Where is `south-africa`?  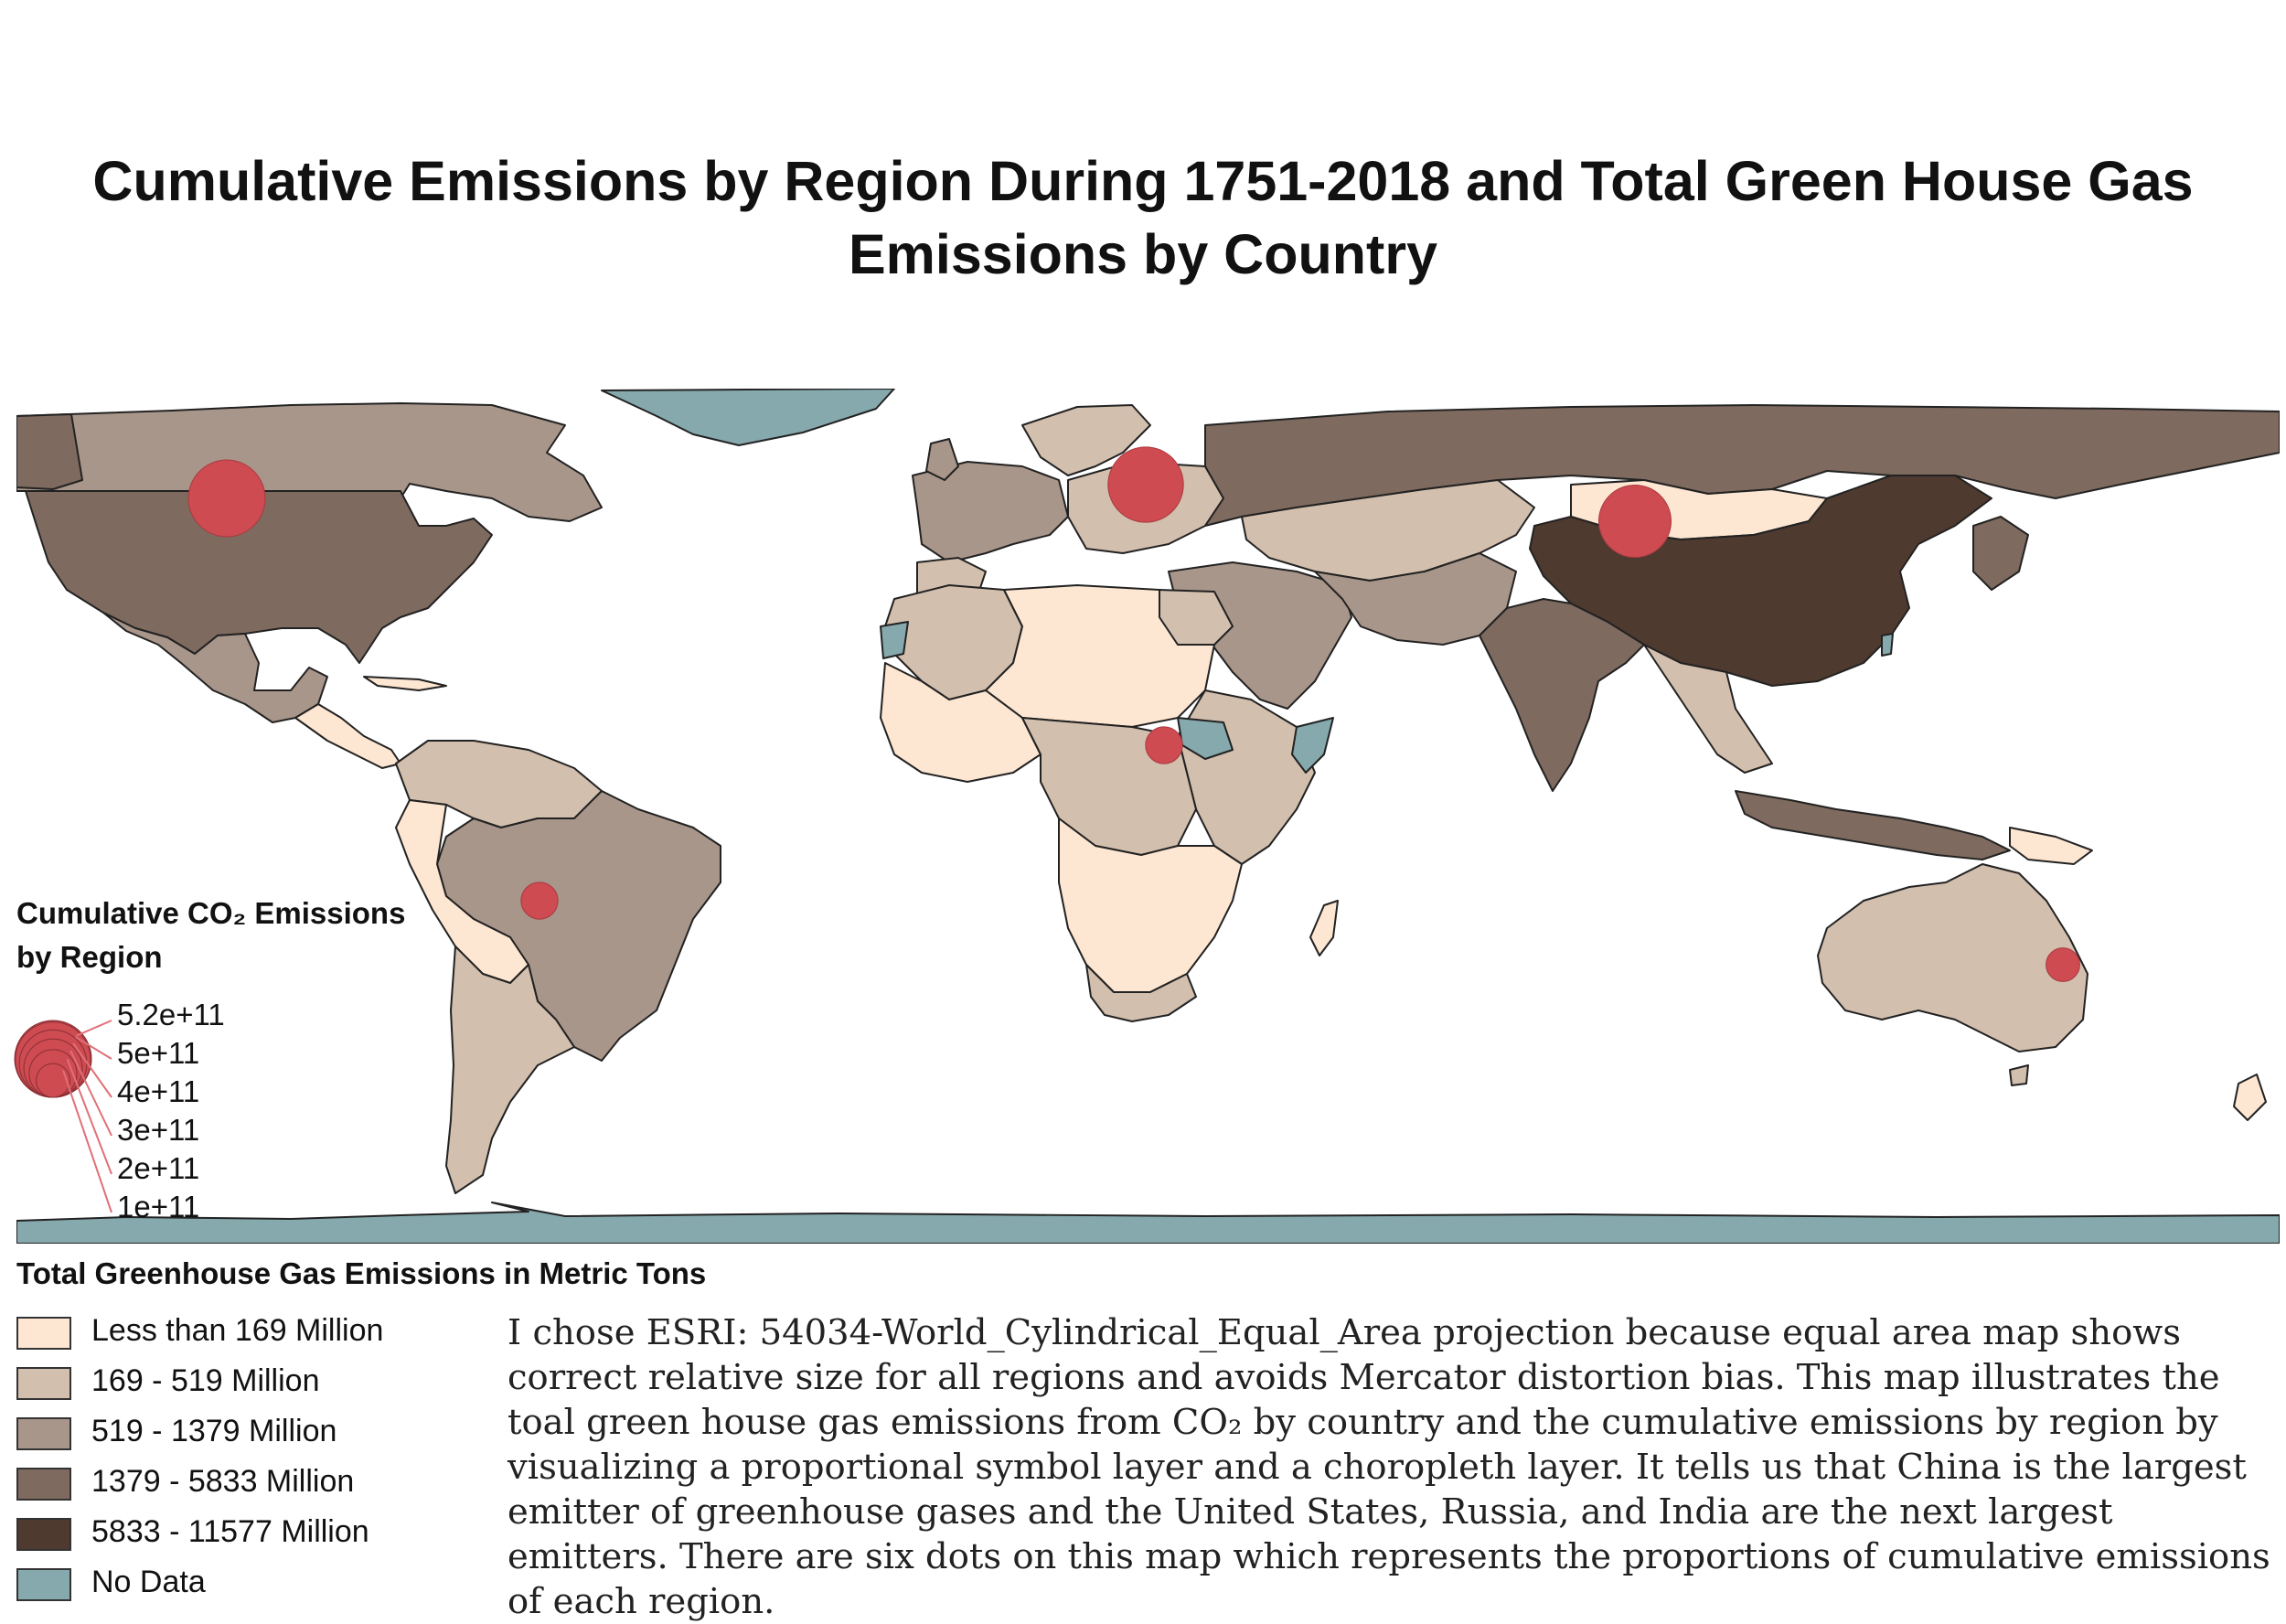 south-africa is located at coordinates (1141, 993).